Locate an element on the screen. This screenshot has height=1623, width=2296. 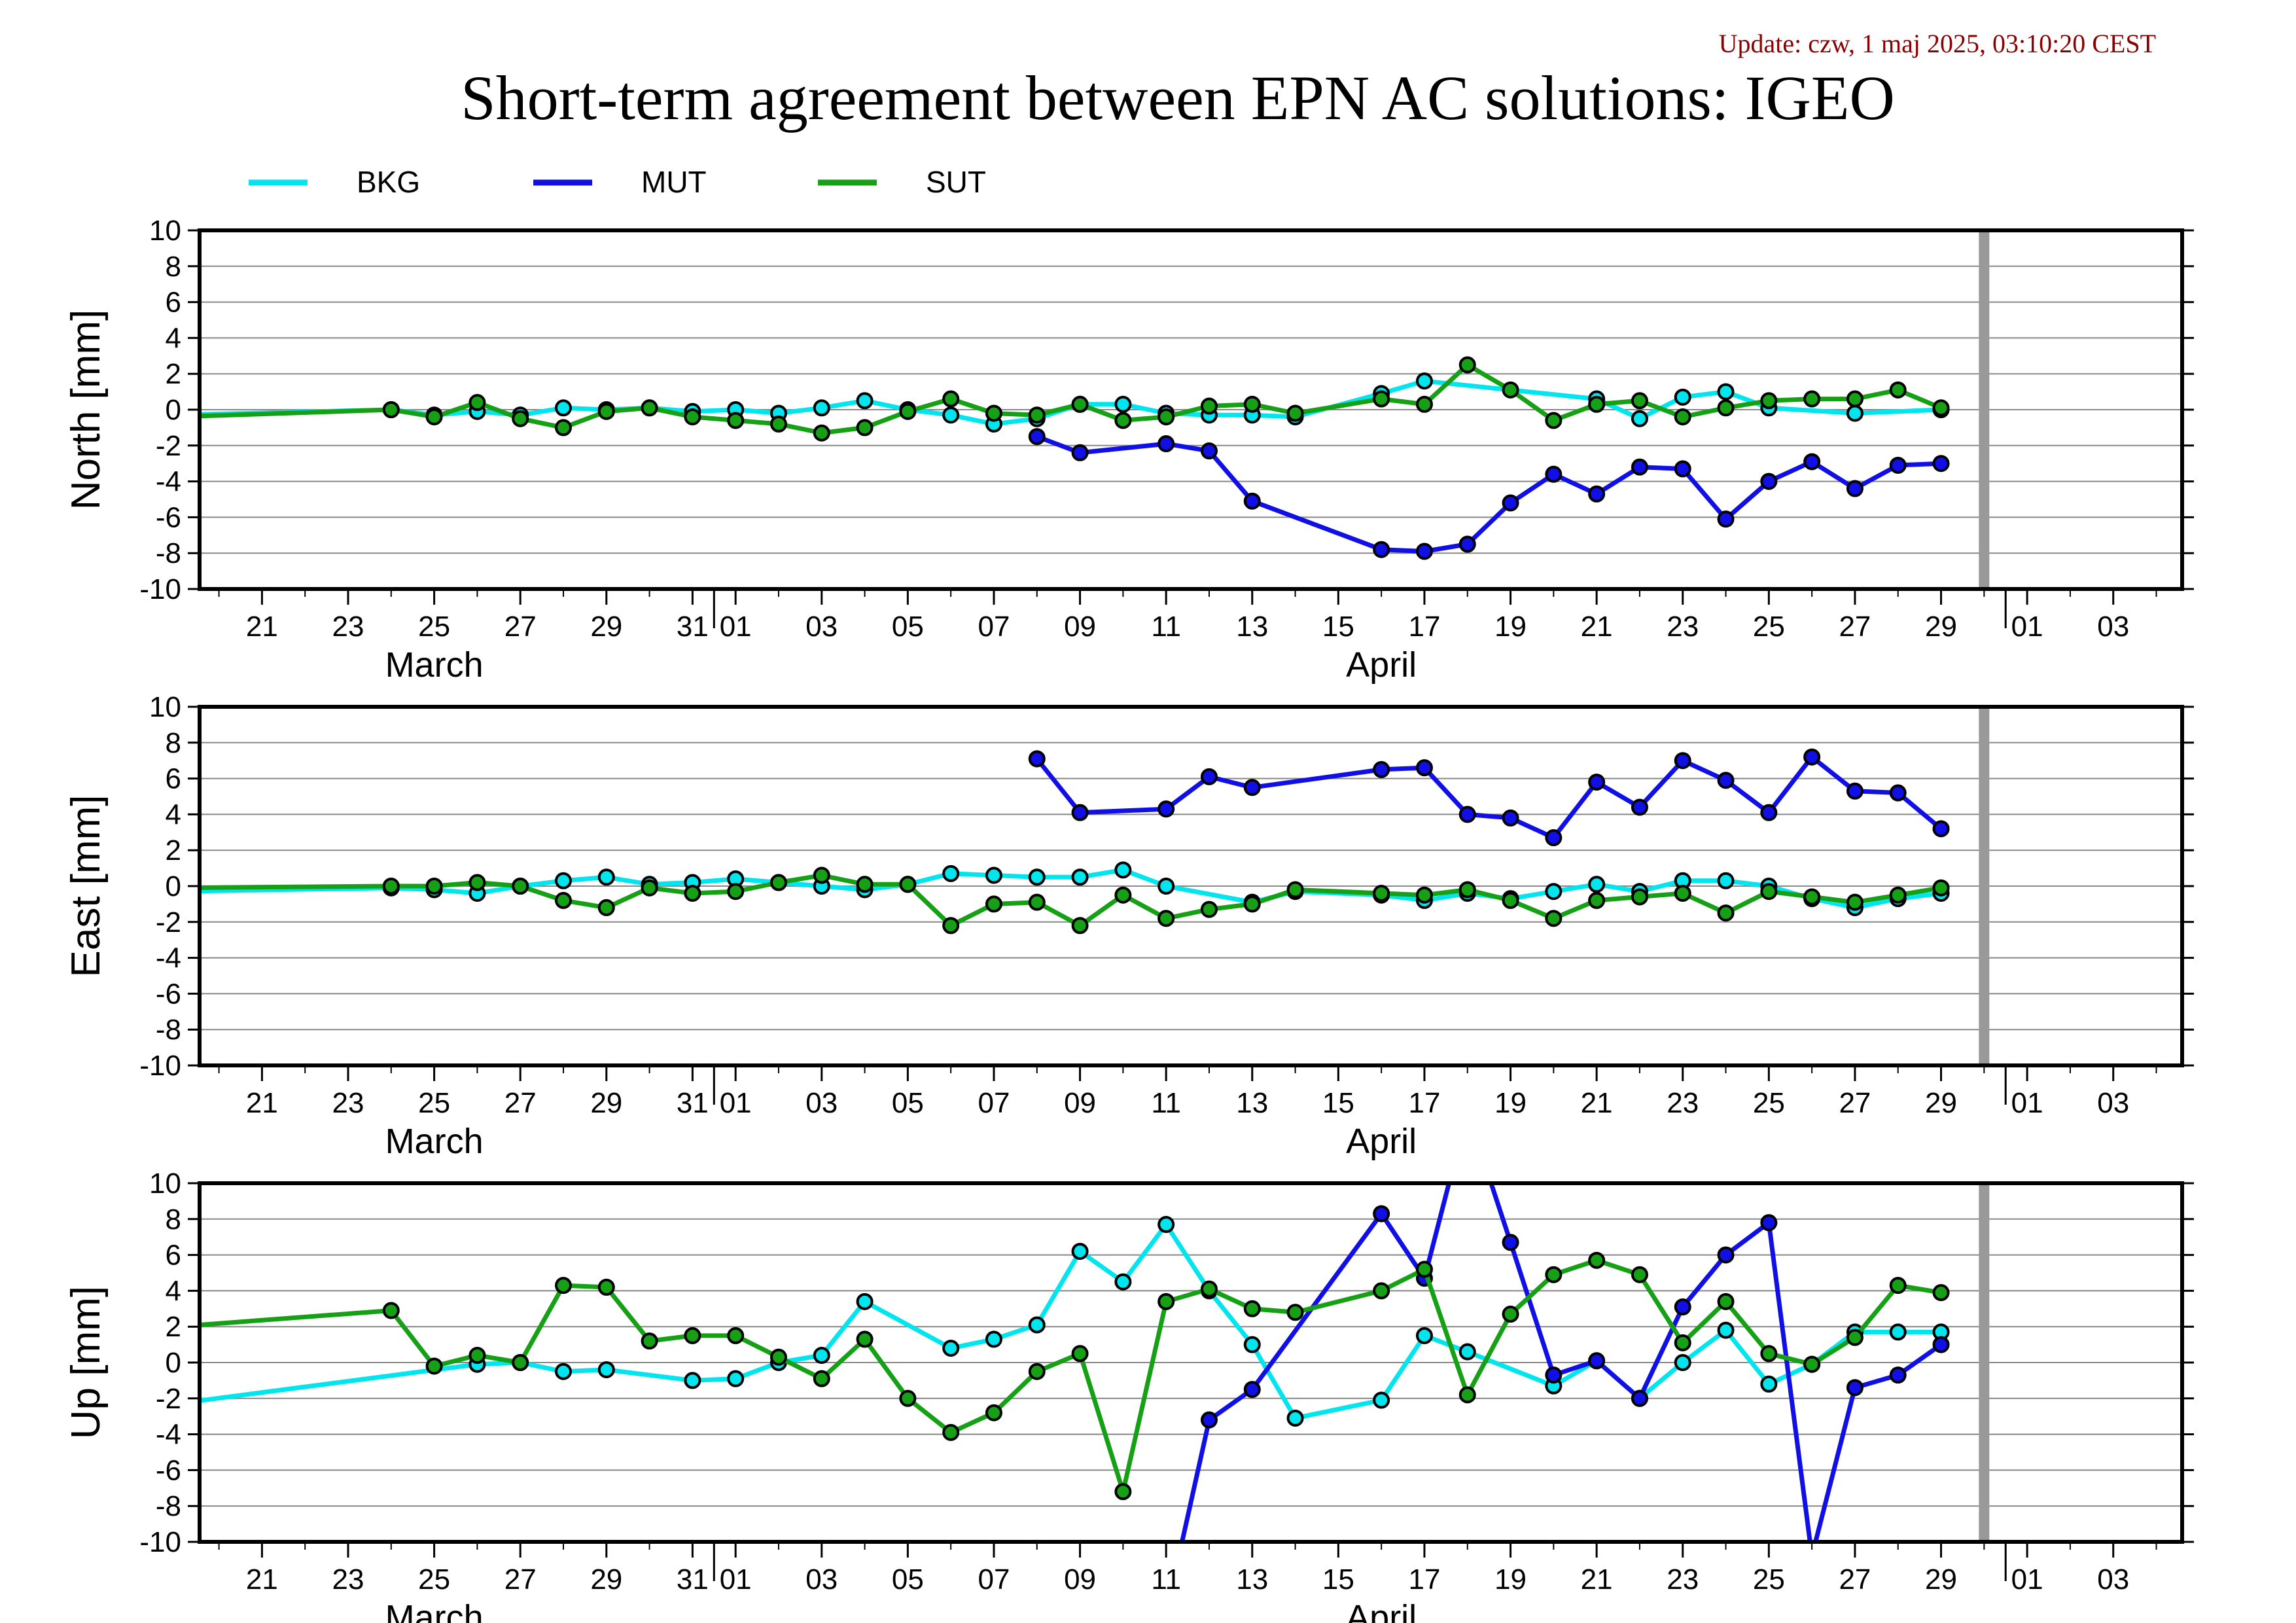
x-tick-label: 07 is located at coordinates (994, 1580).